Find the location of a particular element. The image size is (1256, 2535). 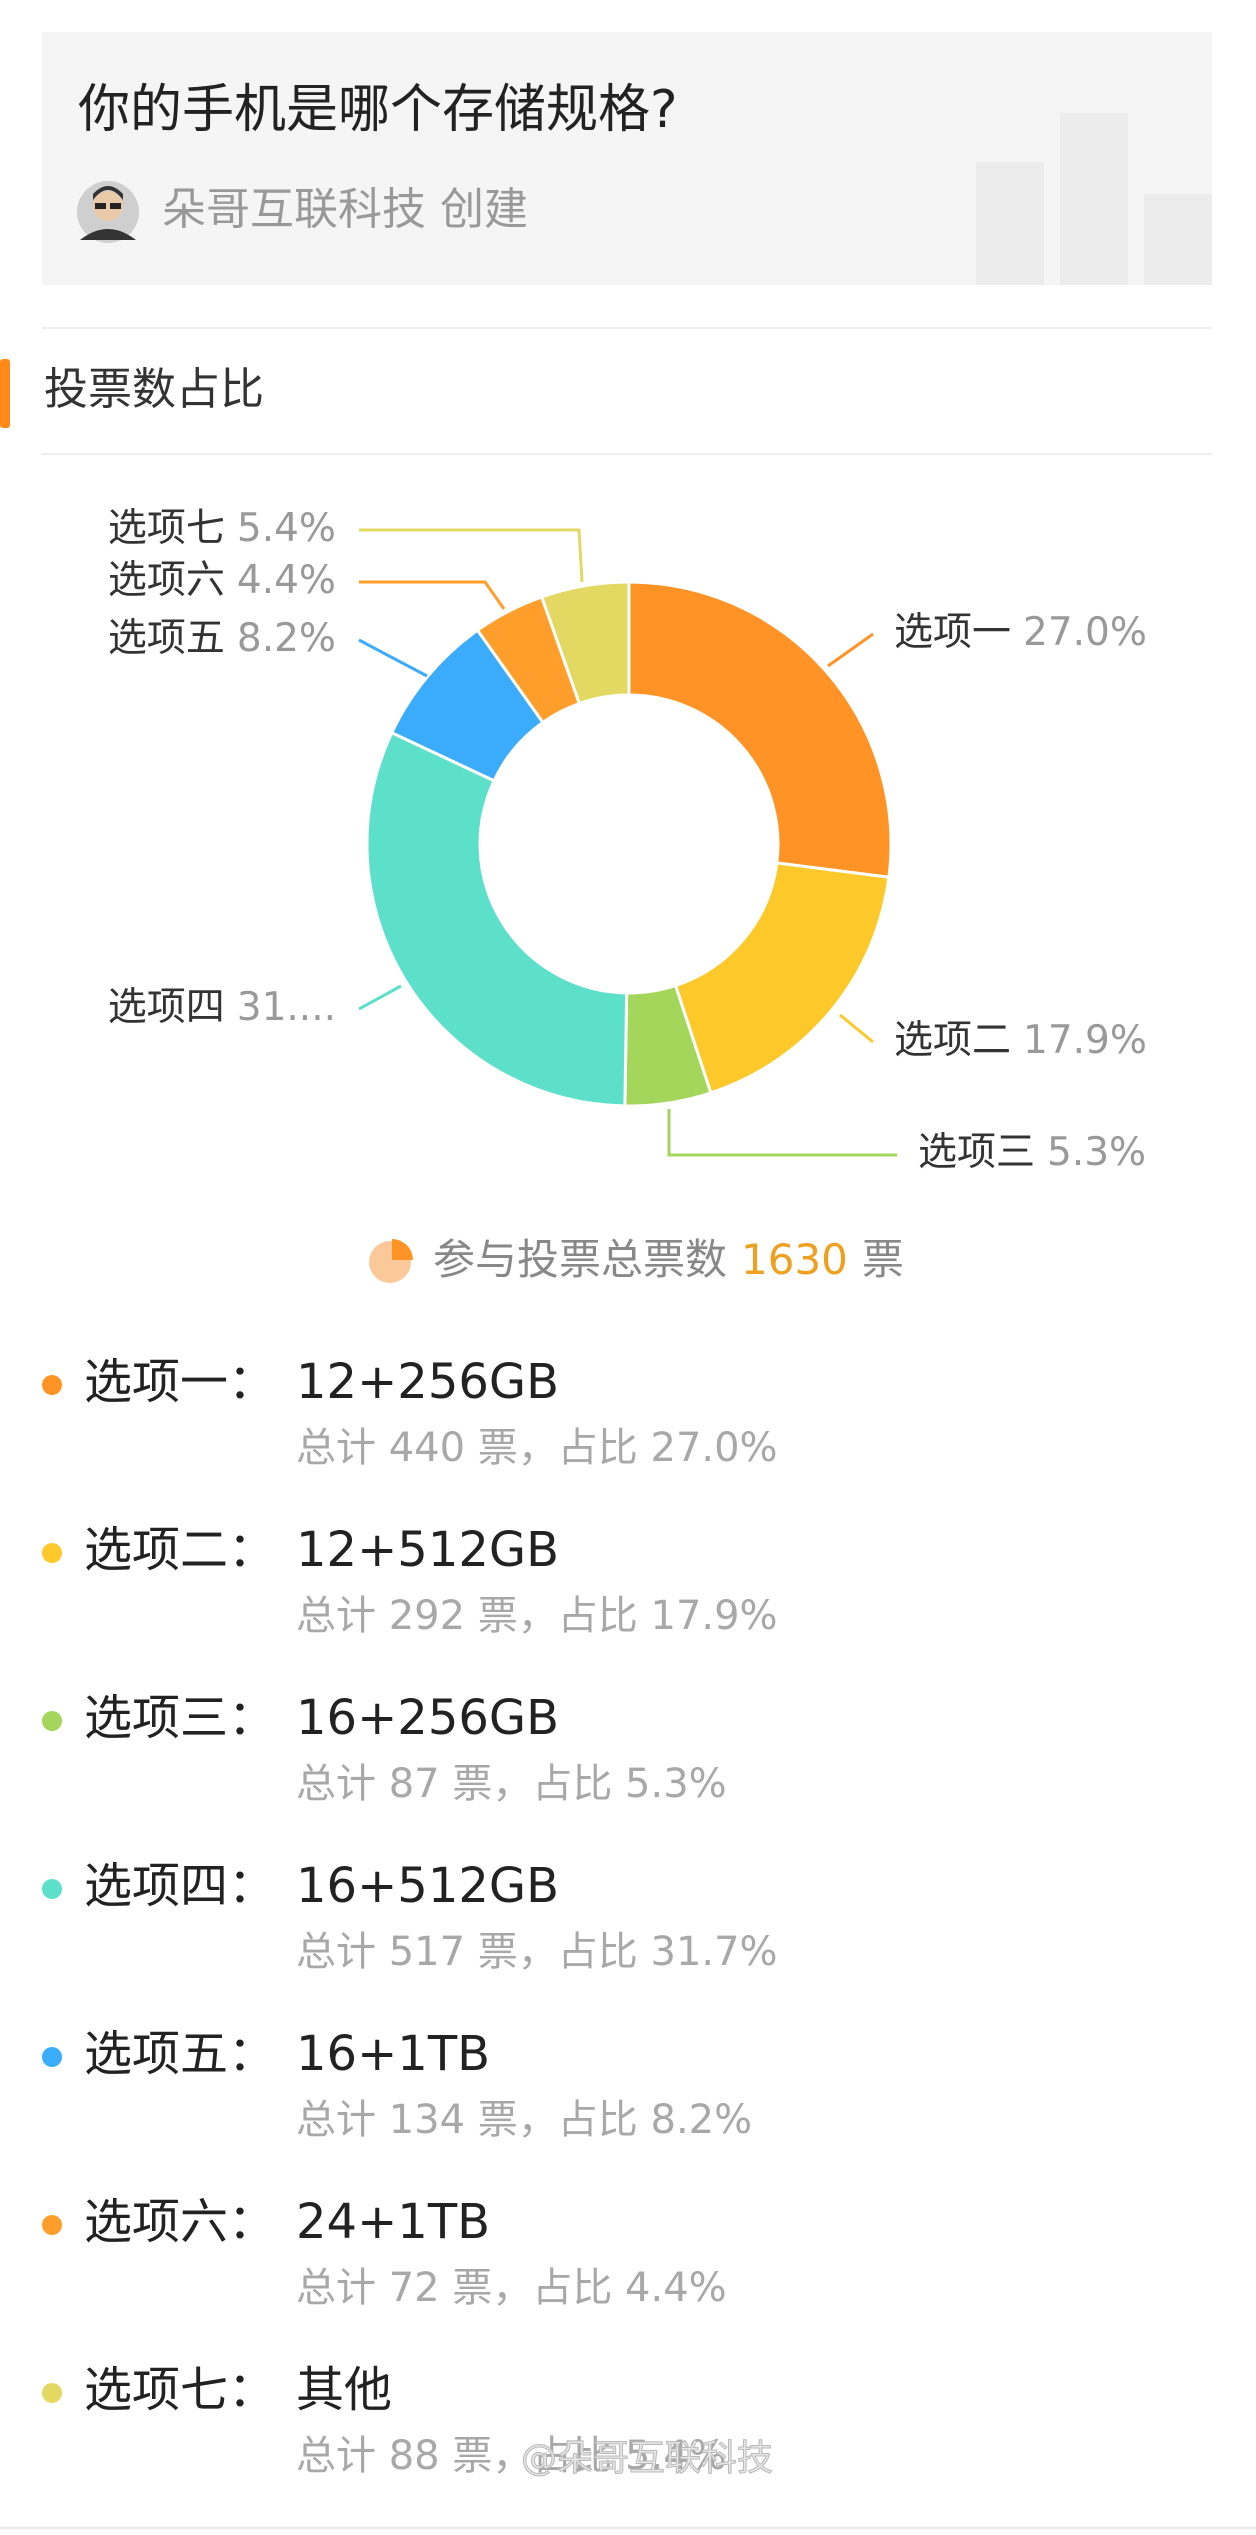

slice-name: 选项一 is located at coordinates (952, 632).